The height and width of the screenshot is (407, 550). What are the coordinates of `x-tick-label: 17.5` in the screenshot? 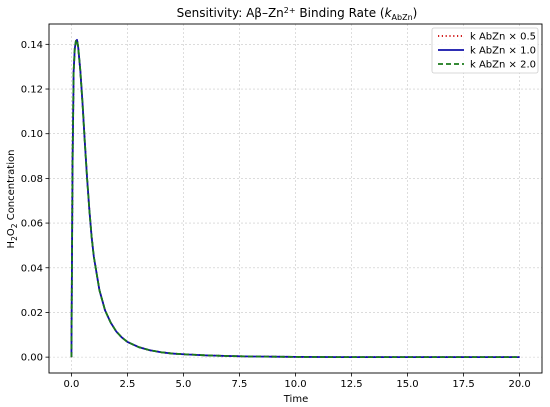 It's located at (463, 384).